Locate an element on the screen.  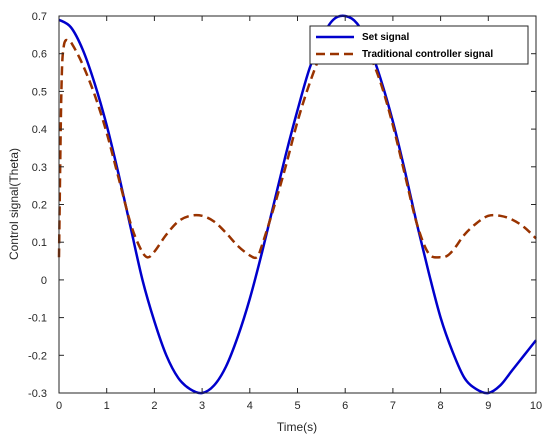
legend-box is located at coordinates (419, 45).